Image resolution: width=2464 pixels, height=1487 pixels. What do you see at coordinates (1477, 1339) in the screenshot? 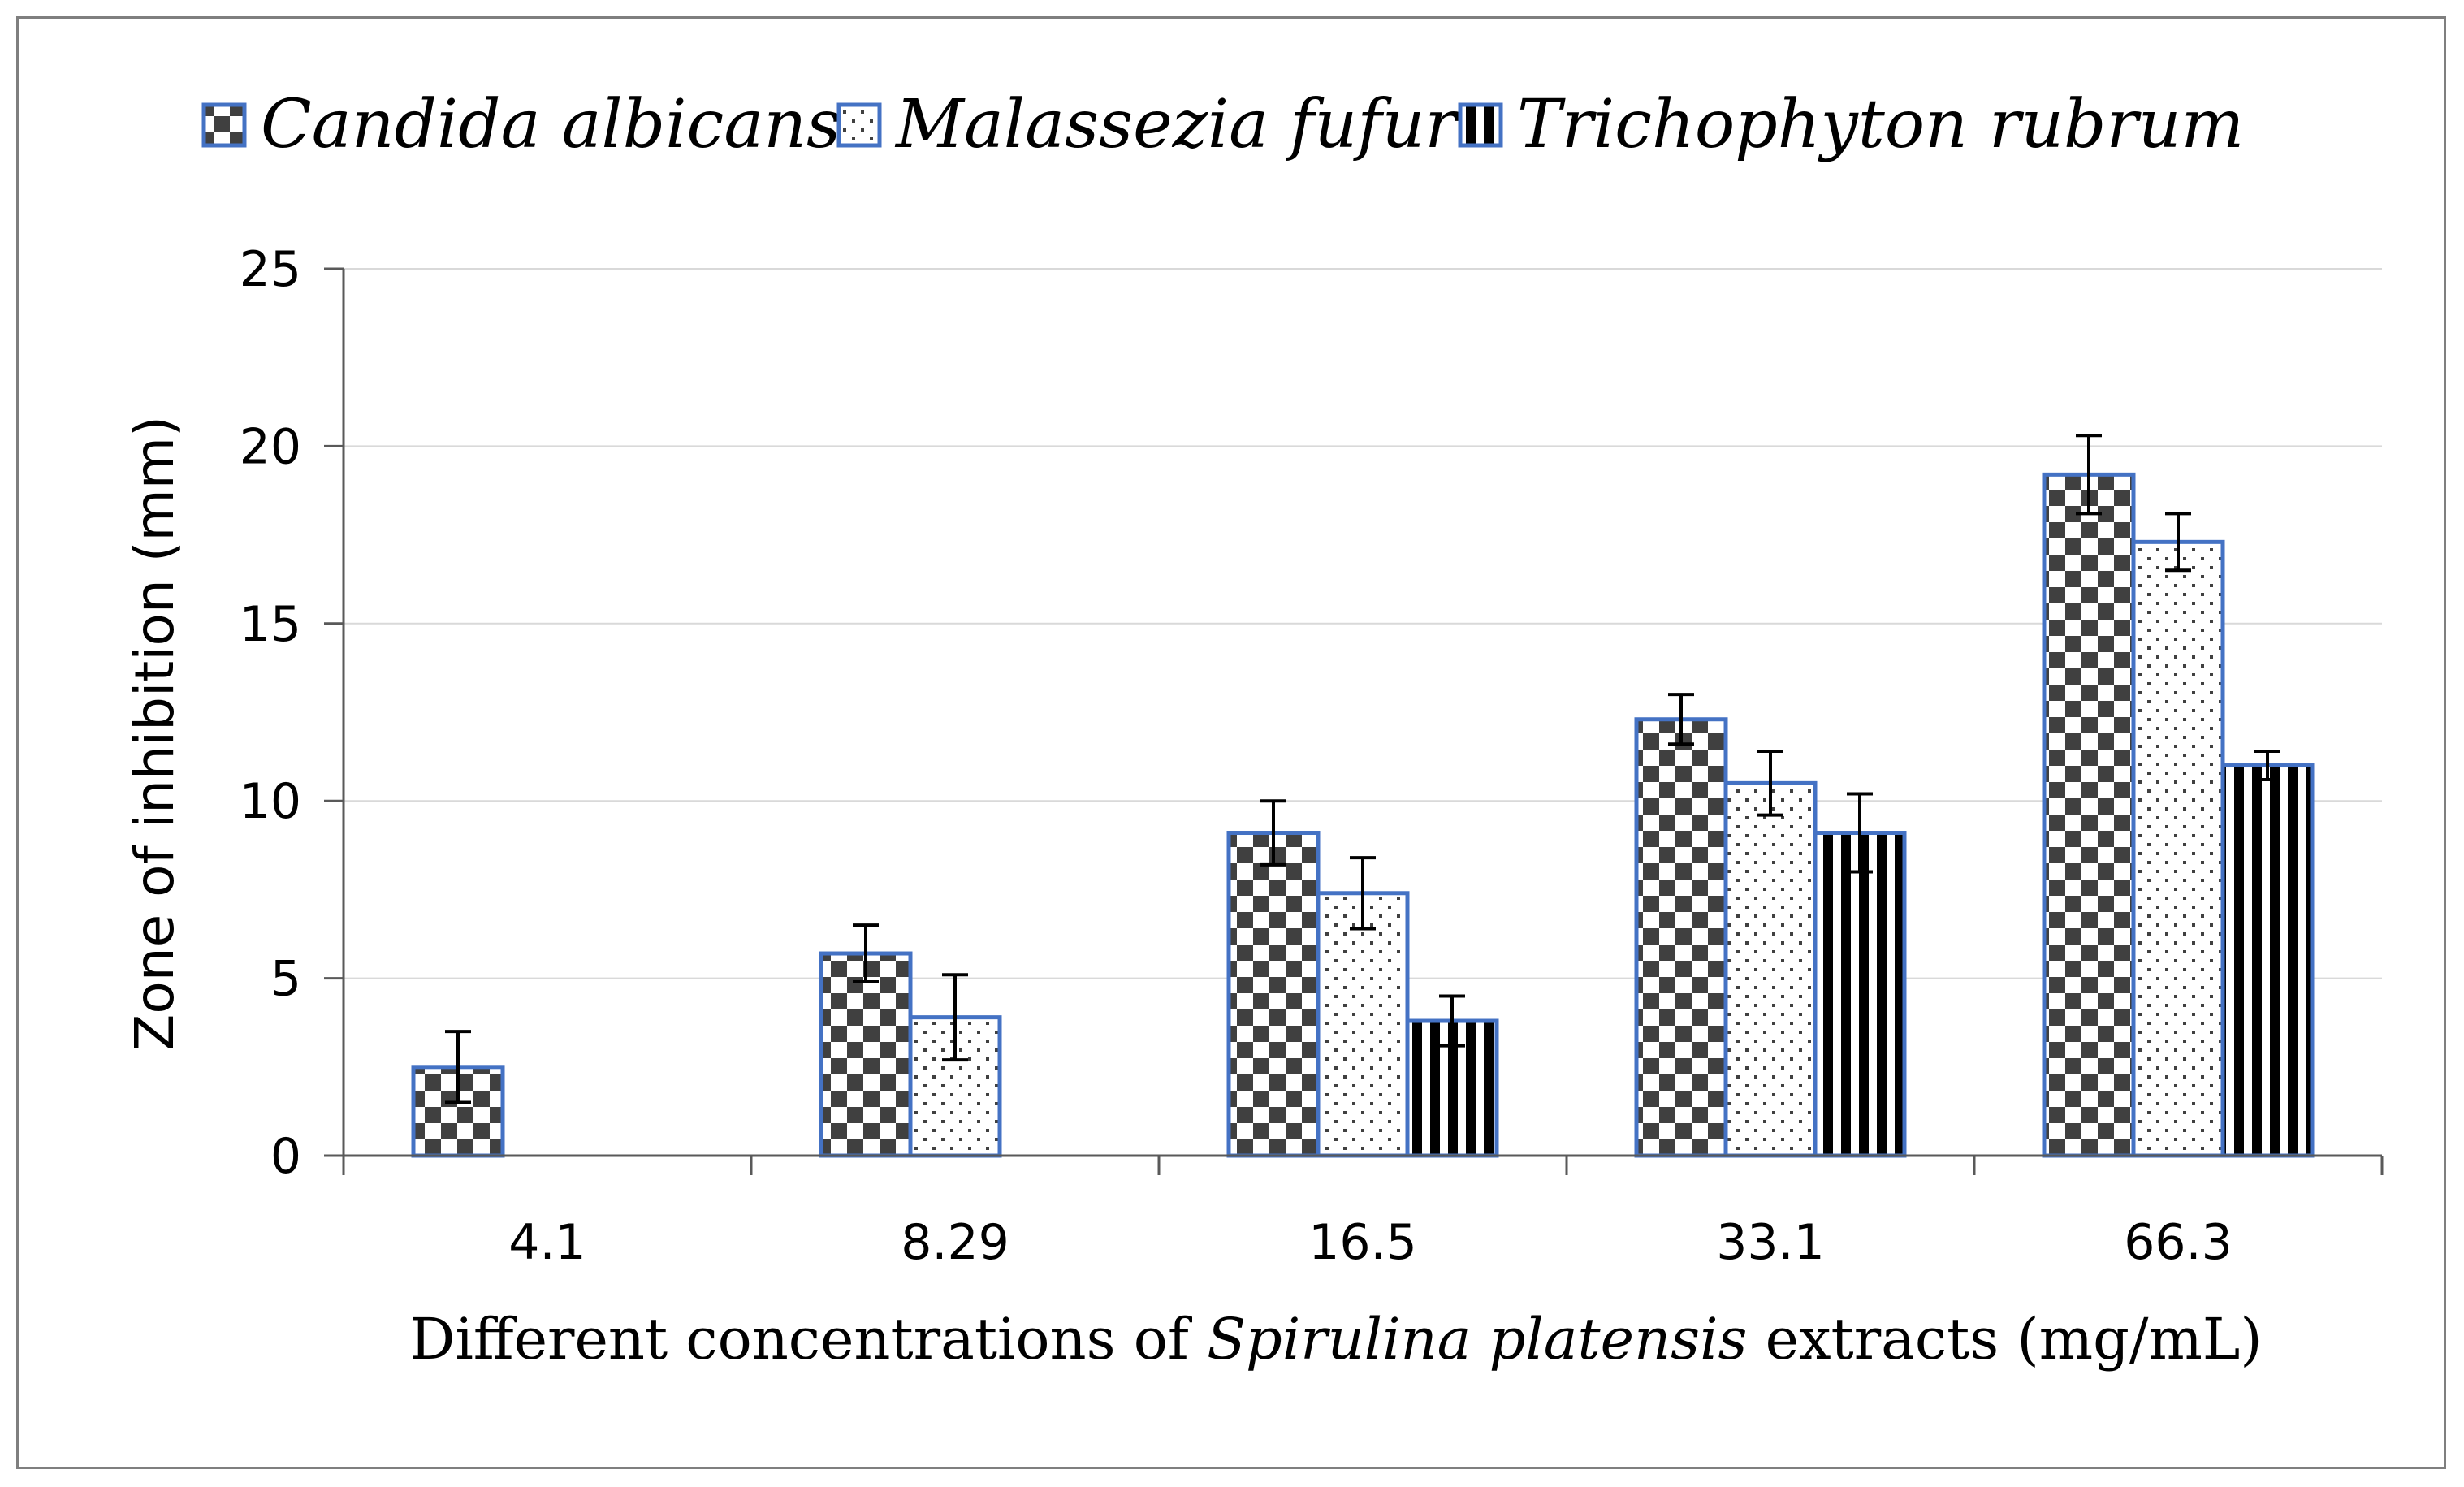
I see `x-axis-title-italic: Spirulina platensis` at bounding box center [1477, 1339].